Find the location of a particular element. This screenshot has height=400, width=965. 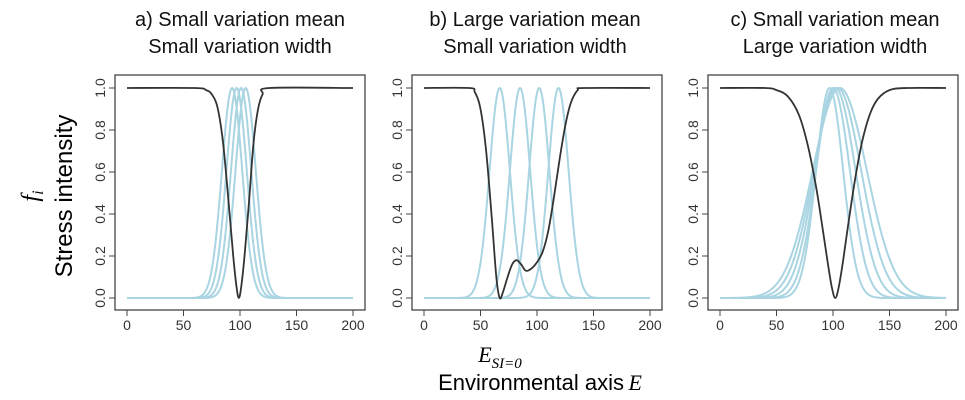

panel-c-x-tick-label: 200 is located at coordinates (946, 325).